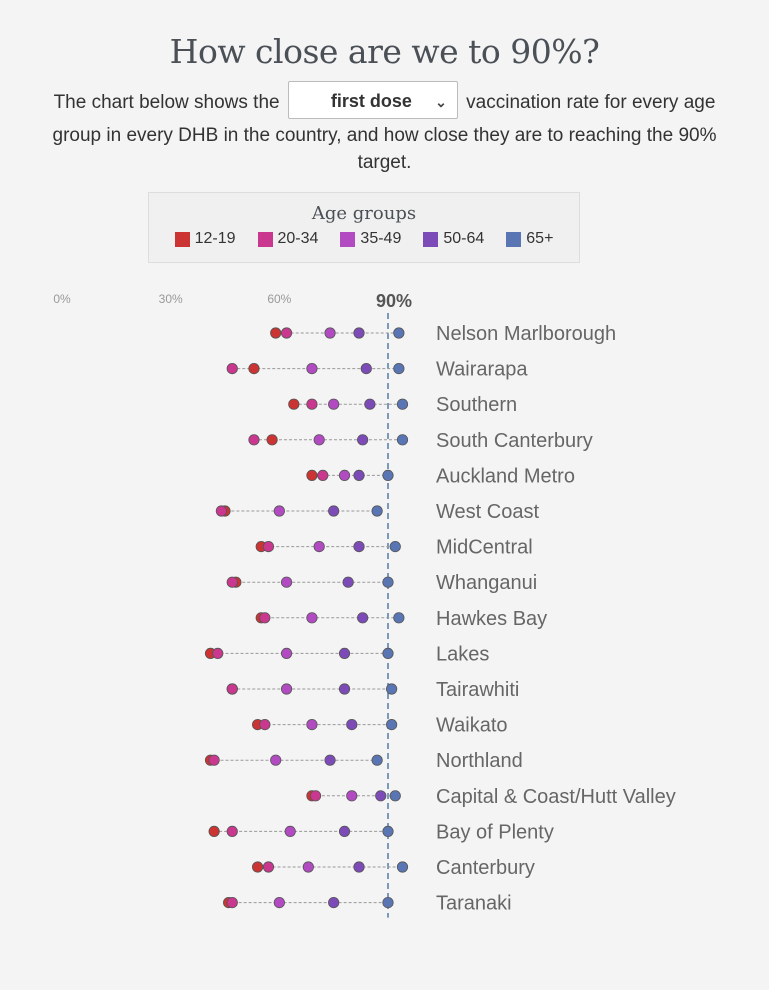  I want to click on intro-before: The chart below shows the, so click(166, 103).